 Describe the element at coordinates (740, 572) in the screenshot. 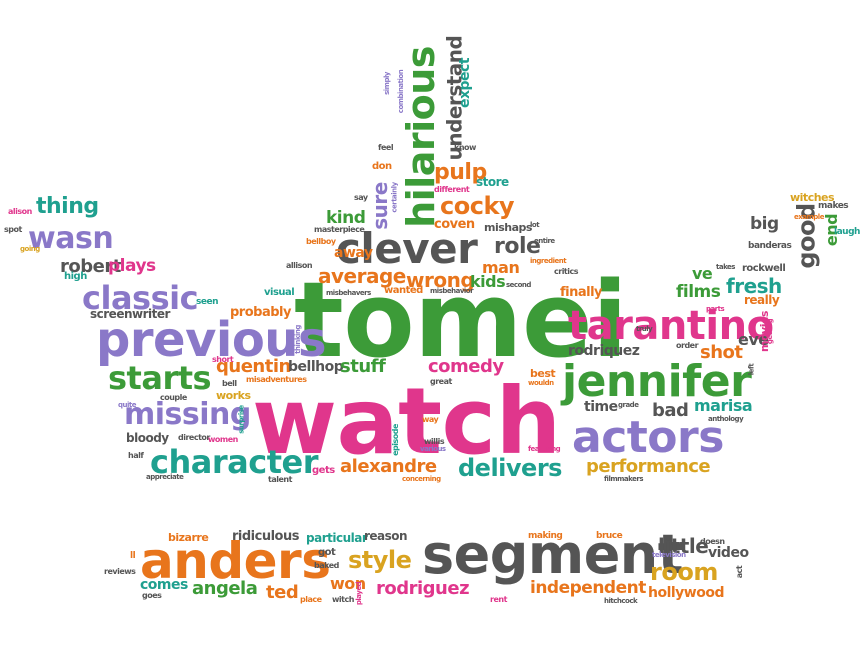

I see `word-act: act` at that location.